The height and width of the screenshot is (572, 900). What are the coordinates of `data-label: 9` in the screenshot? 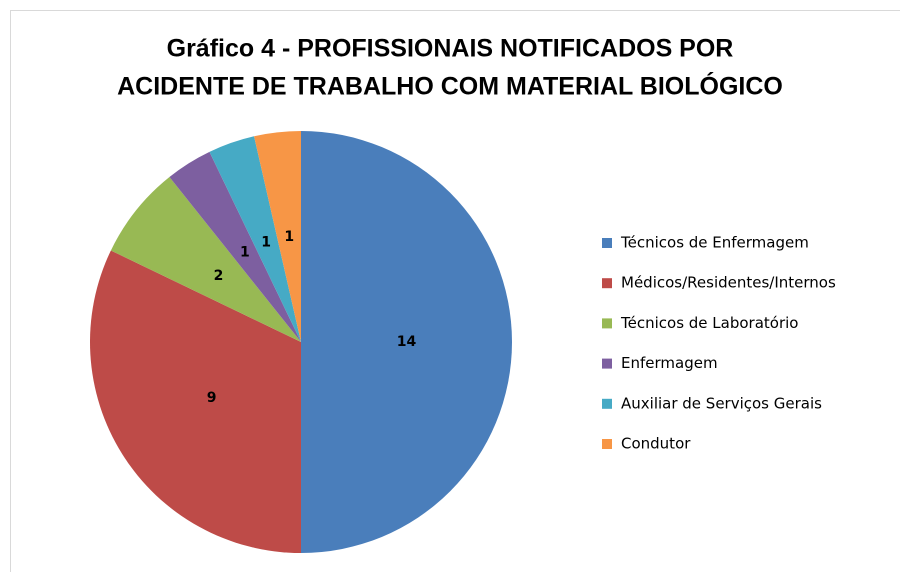 It's located at (212, 398).